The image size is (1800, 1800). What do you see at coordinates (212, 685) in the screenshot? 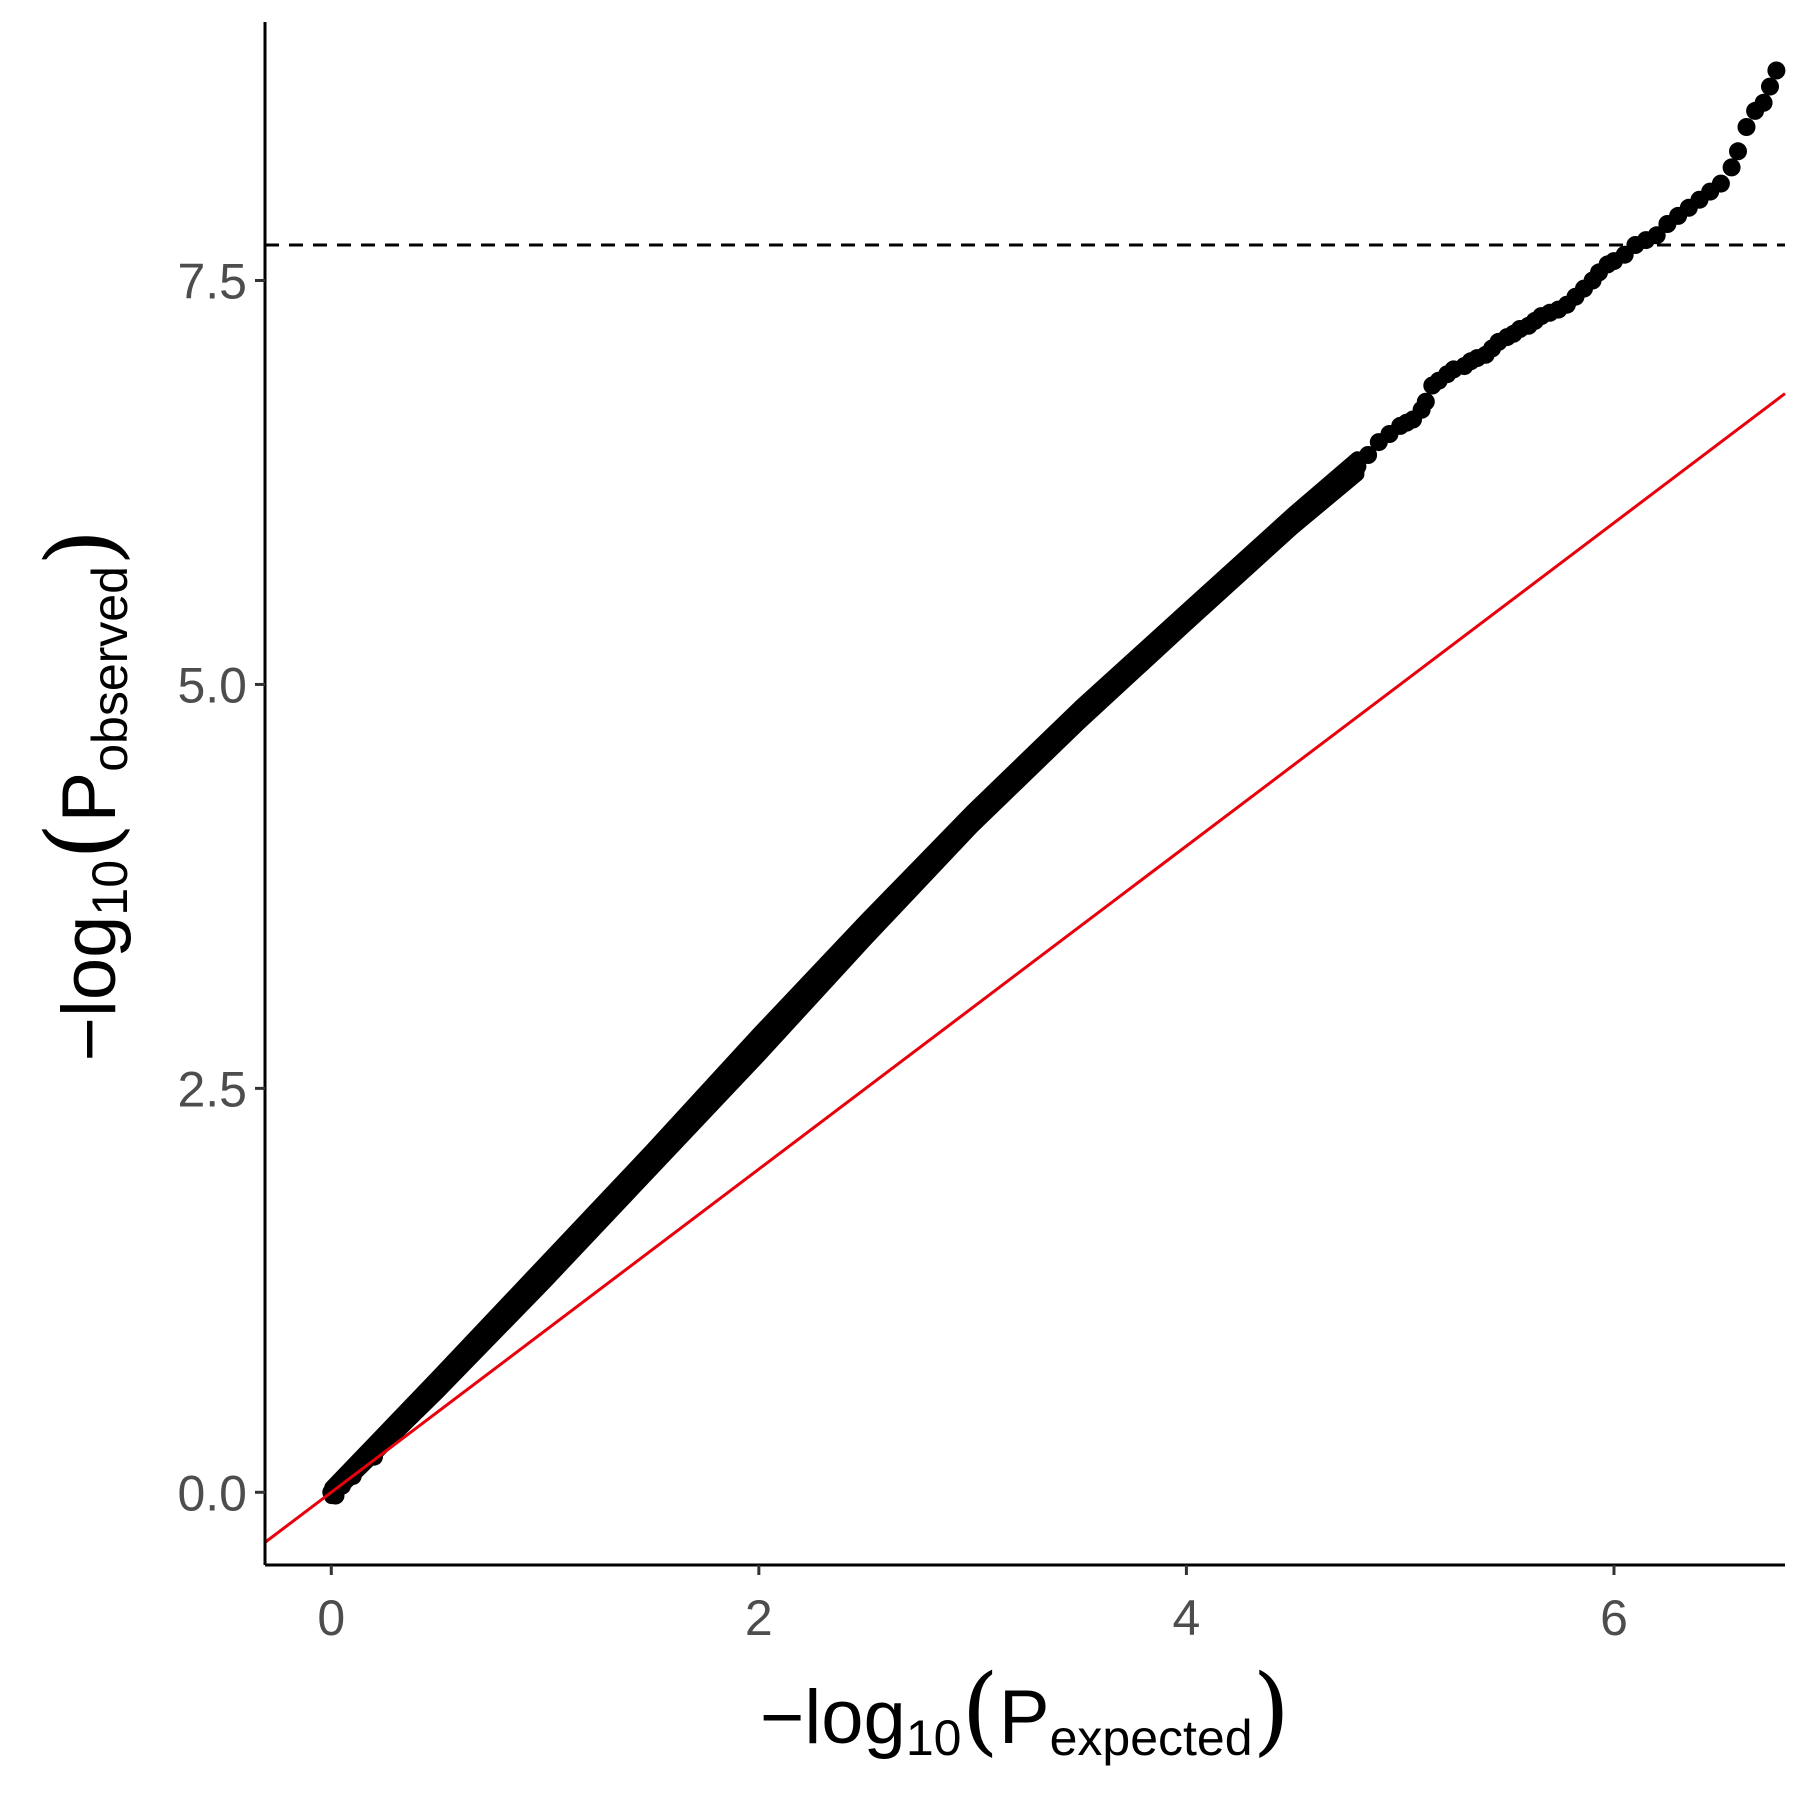
I see `y-tick-label: 5.0` at bounding box center [212, 685].